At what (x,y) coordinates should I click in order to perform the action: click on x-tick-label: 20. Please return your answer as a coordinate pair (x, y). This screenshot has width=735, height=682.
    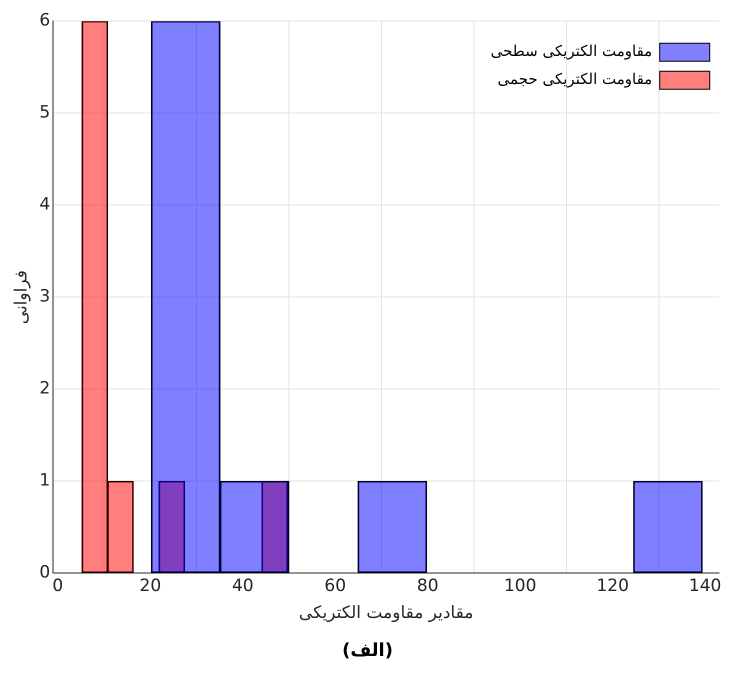
    Looking at the image, I should click on (150, 586).